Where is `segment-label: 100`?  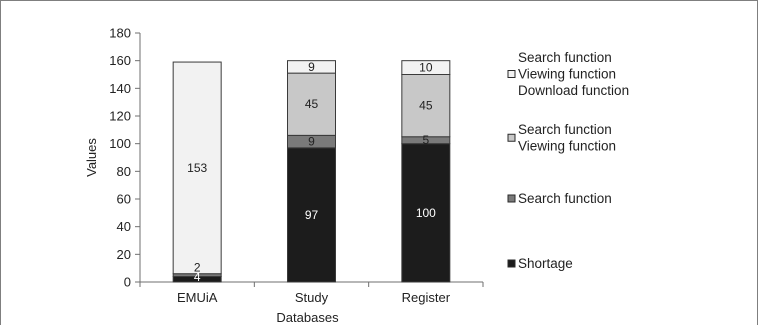
segment-label: 100 is located at coordinates (426, 213).